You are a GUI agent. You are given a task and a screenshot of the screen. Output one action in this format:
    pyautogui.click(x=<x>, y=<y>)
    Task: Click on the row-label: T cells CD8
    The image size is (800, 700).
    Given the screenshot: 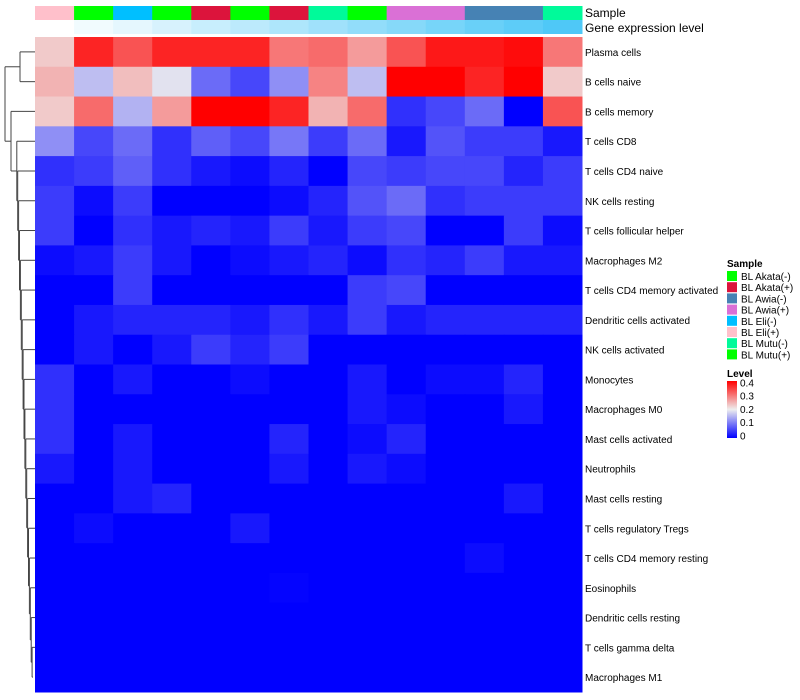 What is the action you would take?
    pyautogui.click(x=611, y=142)
    